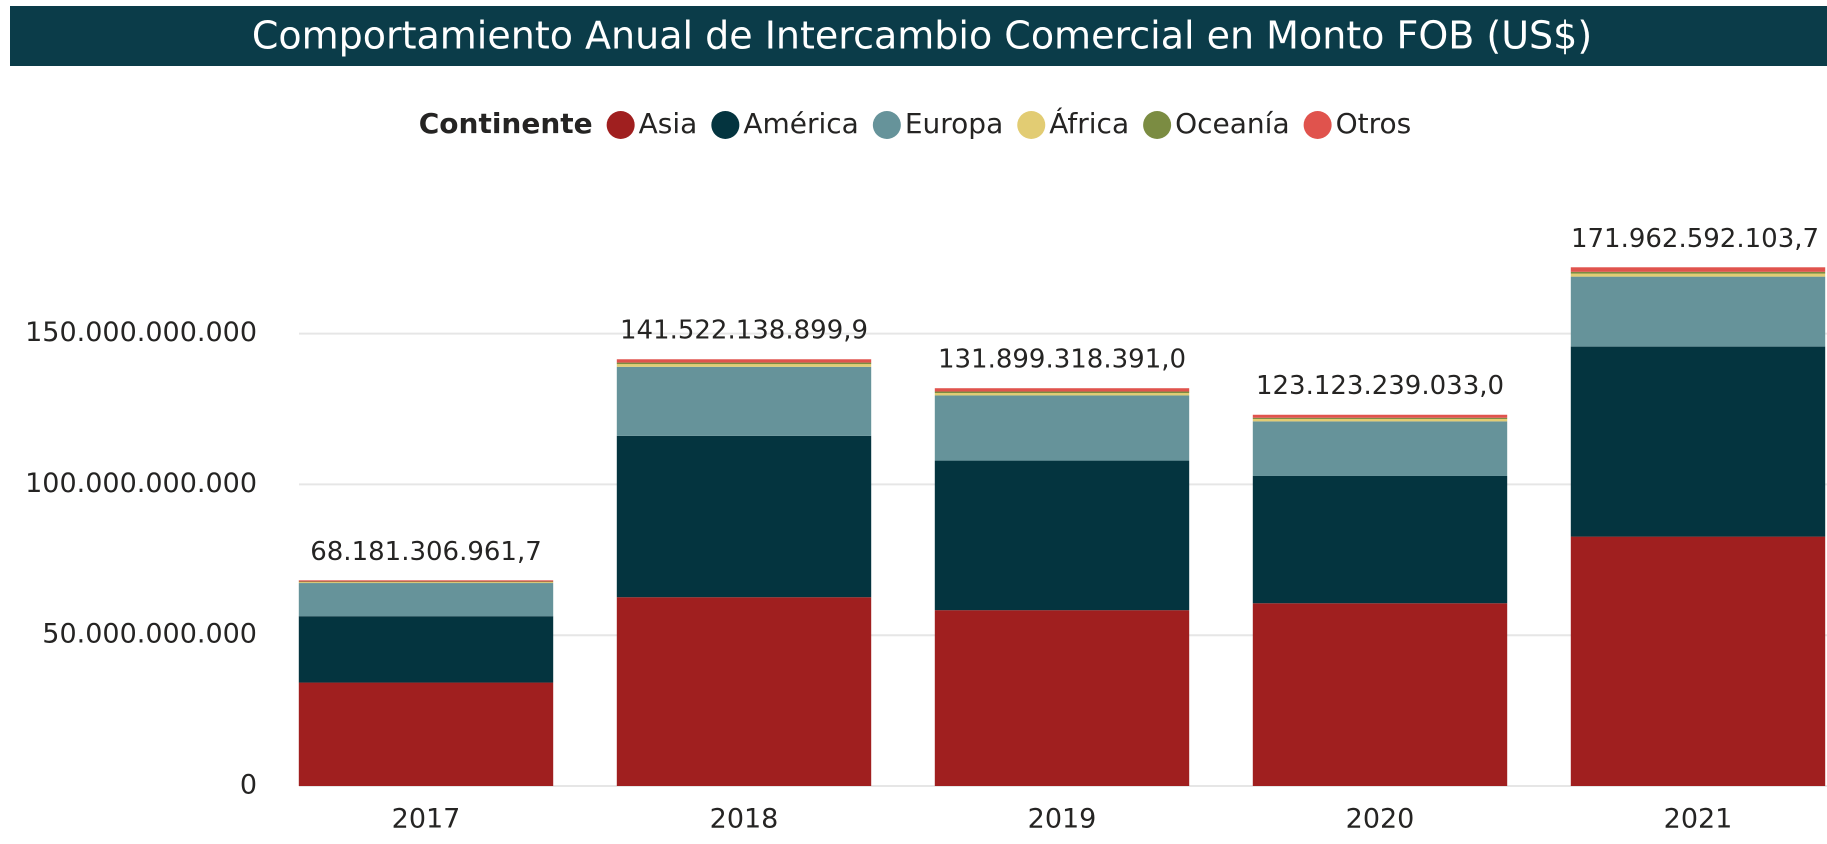  I want to click on legend-label: Otros, so click(1374, 123).